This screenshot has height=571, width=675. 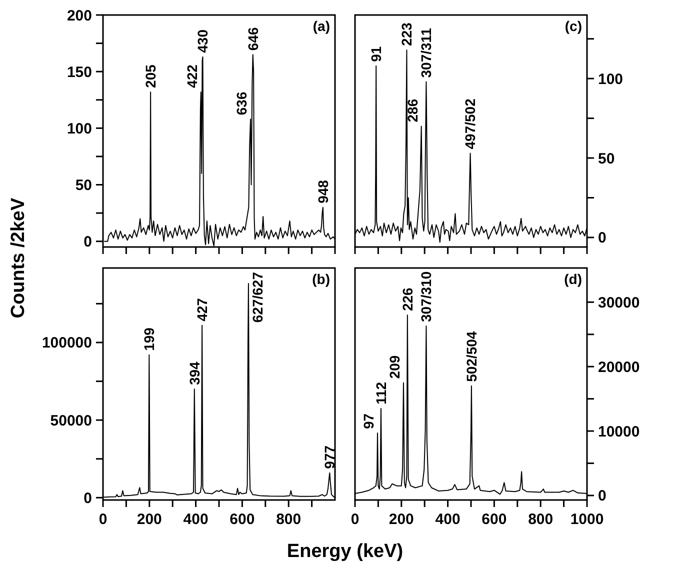 What do you see at coordinates (394, 367) in the screenshot?
I see `annotation: 209` at bounding box center [394, 367].